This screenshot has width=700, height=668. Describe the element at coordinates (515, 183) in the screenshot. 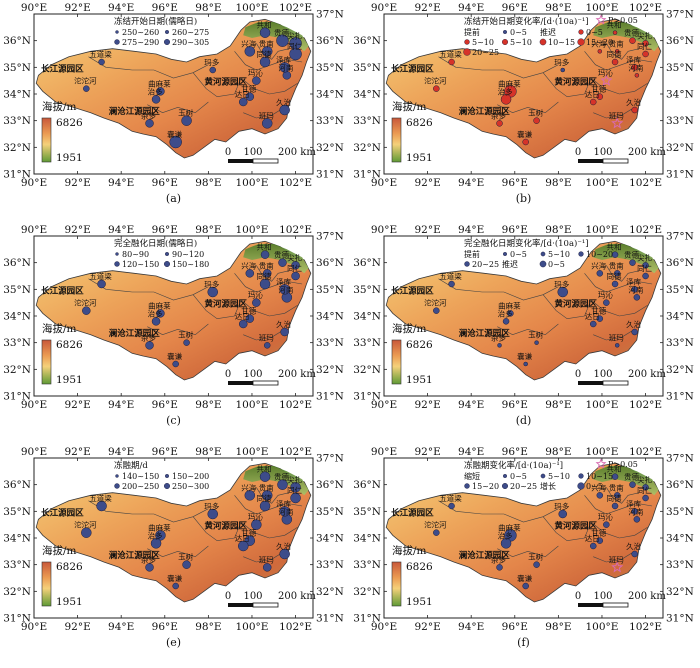

I see `lon-label-bottom: 96°E` at that location.